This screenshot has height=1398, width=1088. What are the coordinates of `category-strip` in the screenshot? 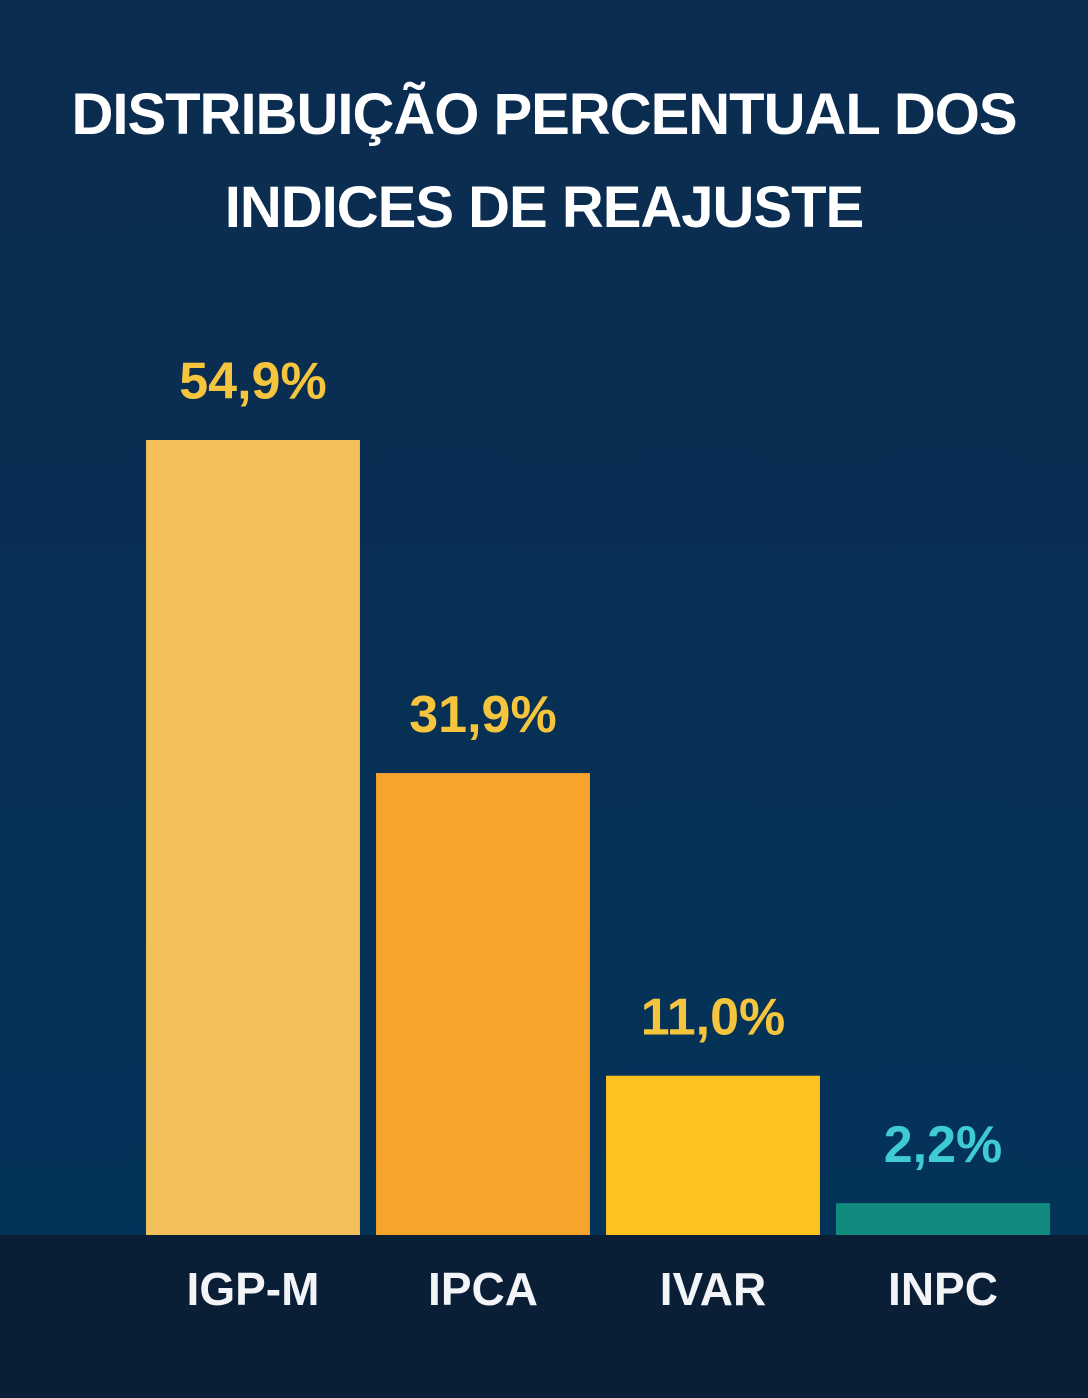 It's located at (544, 1316).